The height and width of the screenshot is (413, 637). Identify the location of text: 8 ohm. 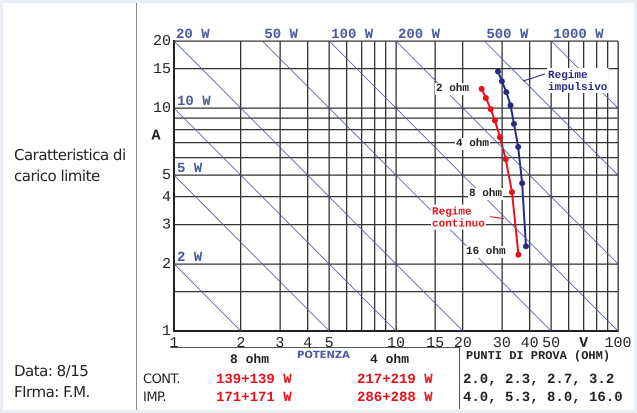
(250, 359).